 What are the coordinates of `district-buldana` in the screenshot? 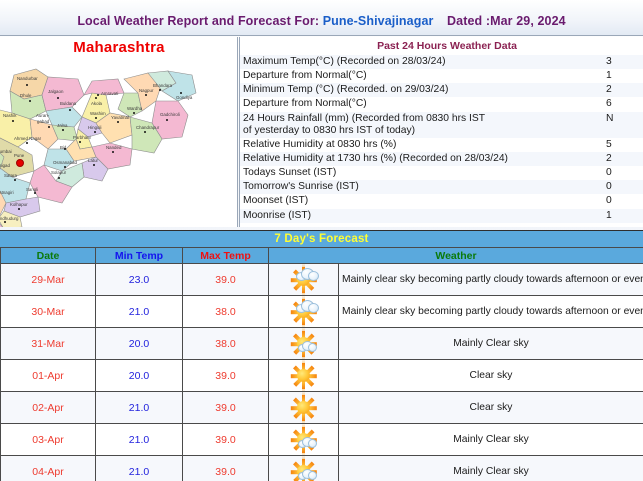 It's located at (64, 117).